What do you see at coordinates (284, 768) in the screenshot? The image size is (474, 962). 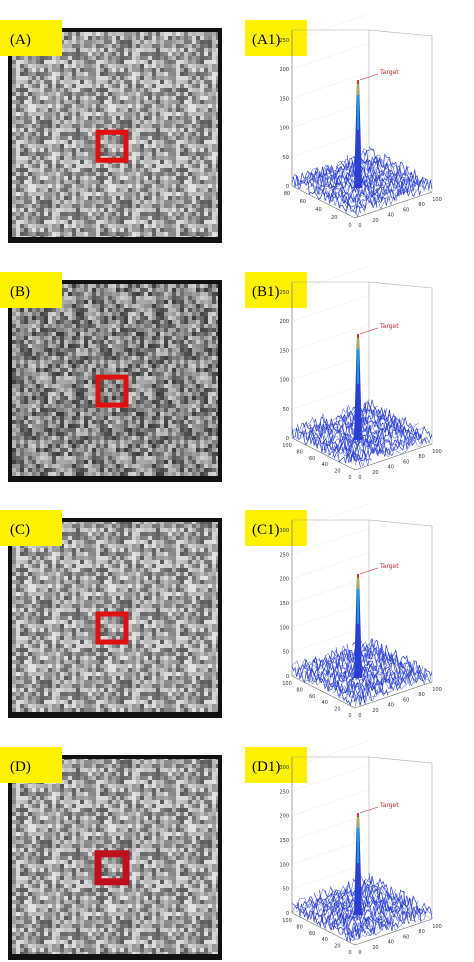 I see `z-tick-label: 300` at bounding box center [284, 768].